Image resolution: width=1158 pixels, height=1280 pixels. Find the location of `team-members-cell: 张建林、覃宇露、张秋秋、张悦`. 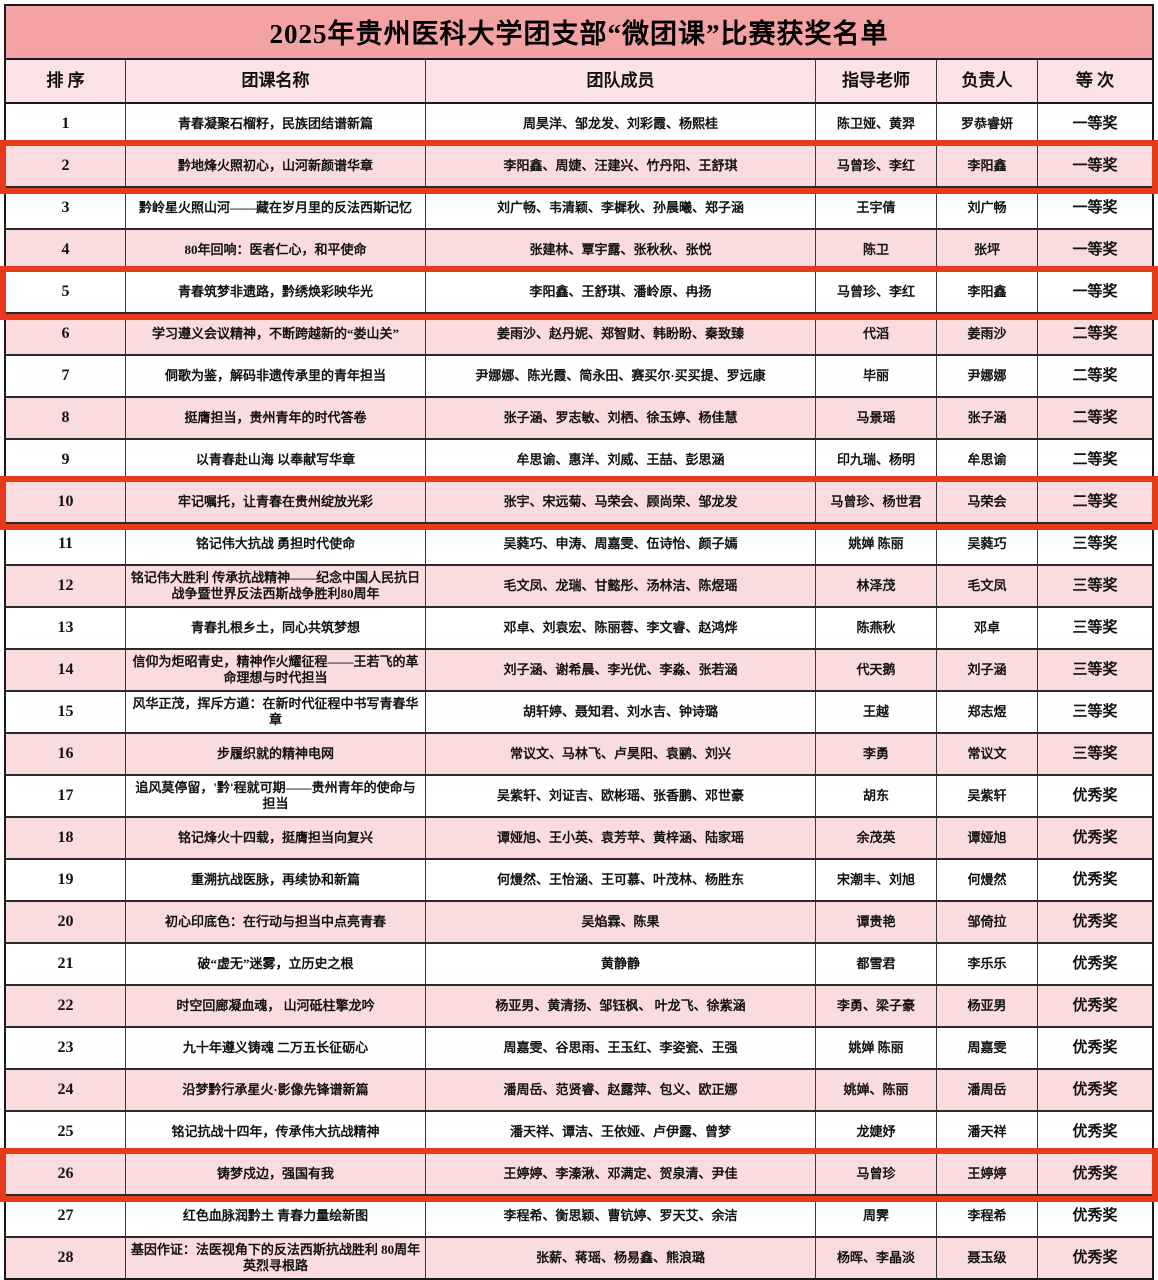

team-members-cell: 张建林、覃宇露、张秋秋、张悦 is located at coordinates (621, 250).